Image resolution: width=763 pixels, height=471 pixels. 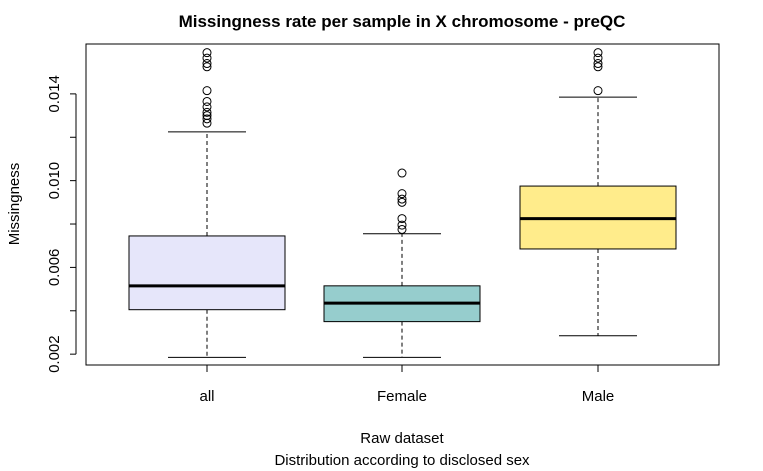 I want to click on x-axis: all Female Male, so click(x=407, y=384).